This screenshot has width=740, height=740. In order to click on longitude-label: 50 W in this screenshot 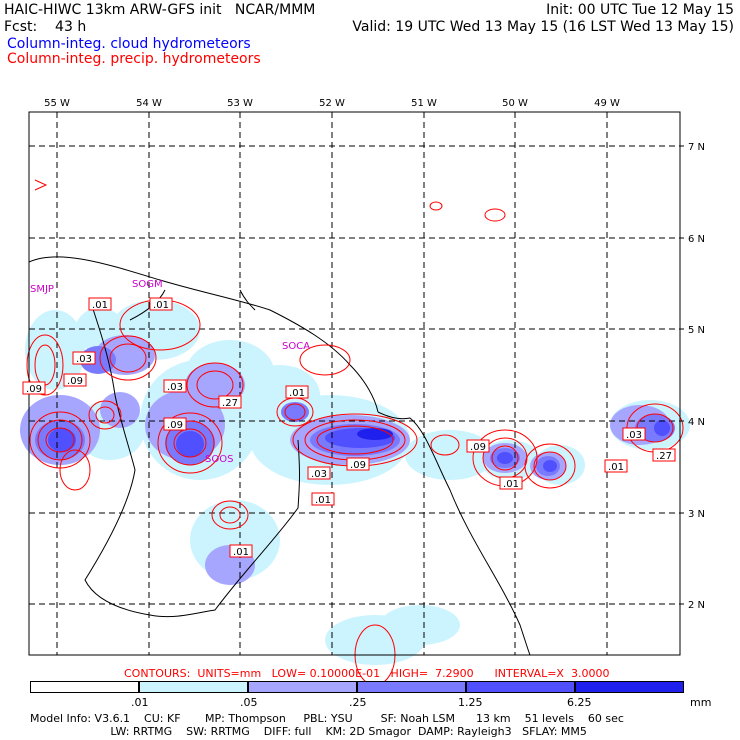, I will do `click(515, 103)`.